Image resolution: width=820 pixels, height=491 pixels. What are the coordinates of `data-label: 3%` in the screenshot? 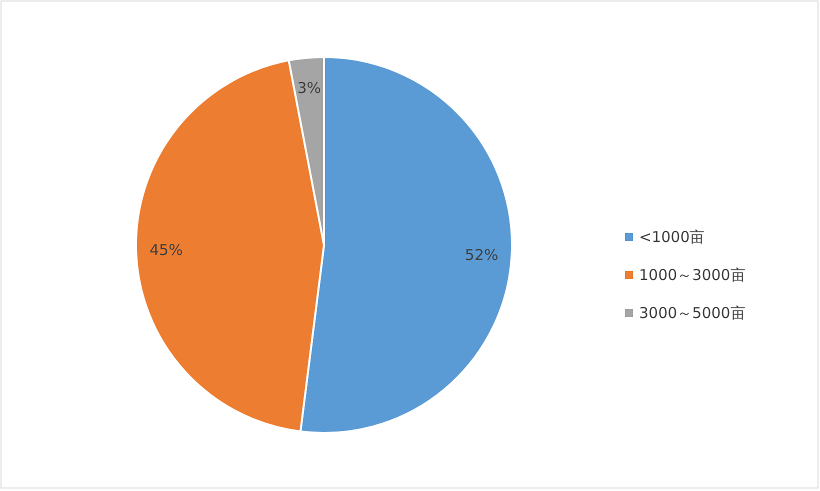 It's located at (309, 87).